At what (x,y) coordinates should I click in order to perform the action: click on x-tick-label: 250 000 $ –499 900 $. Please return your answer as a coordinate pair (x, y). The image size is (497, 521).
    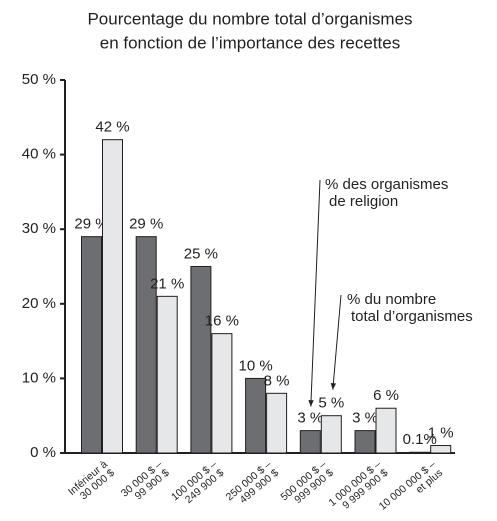
    Looking at the image, I should click on (252, 484).